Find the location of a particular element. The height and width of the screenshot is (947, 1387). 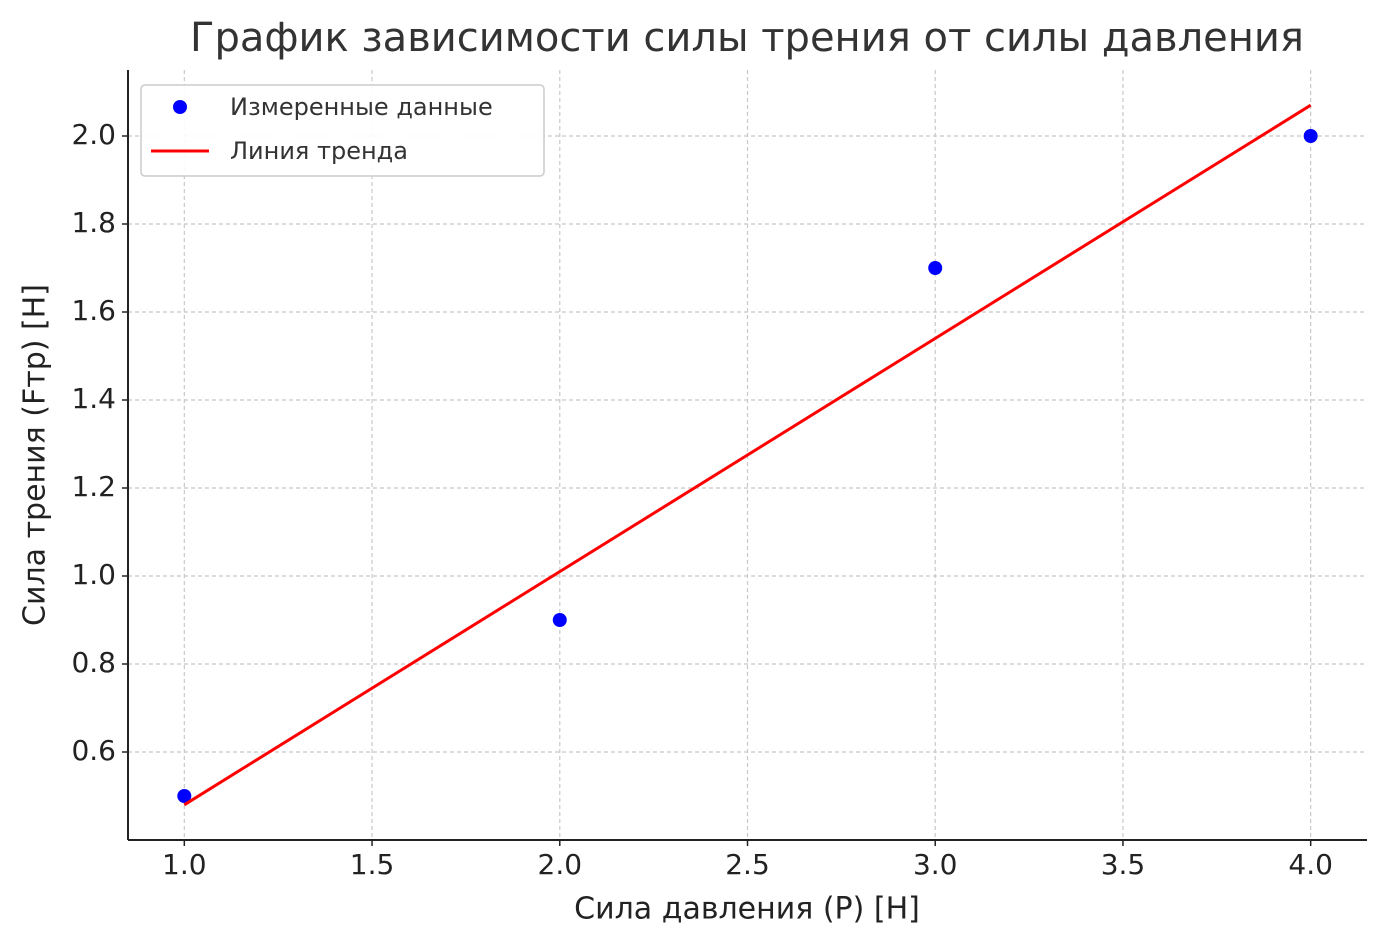

legend-label: Измеренные данные is located at coordinates (361, 107).